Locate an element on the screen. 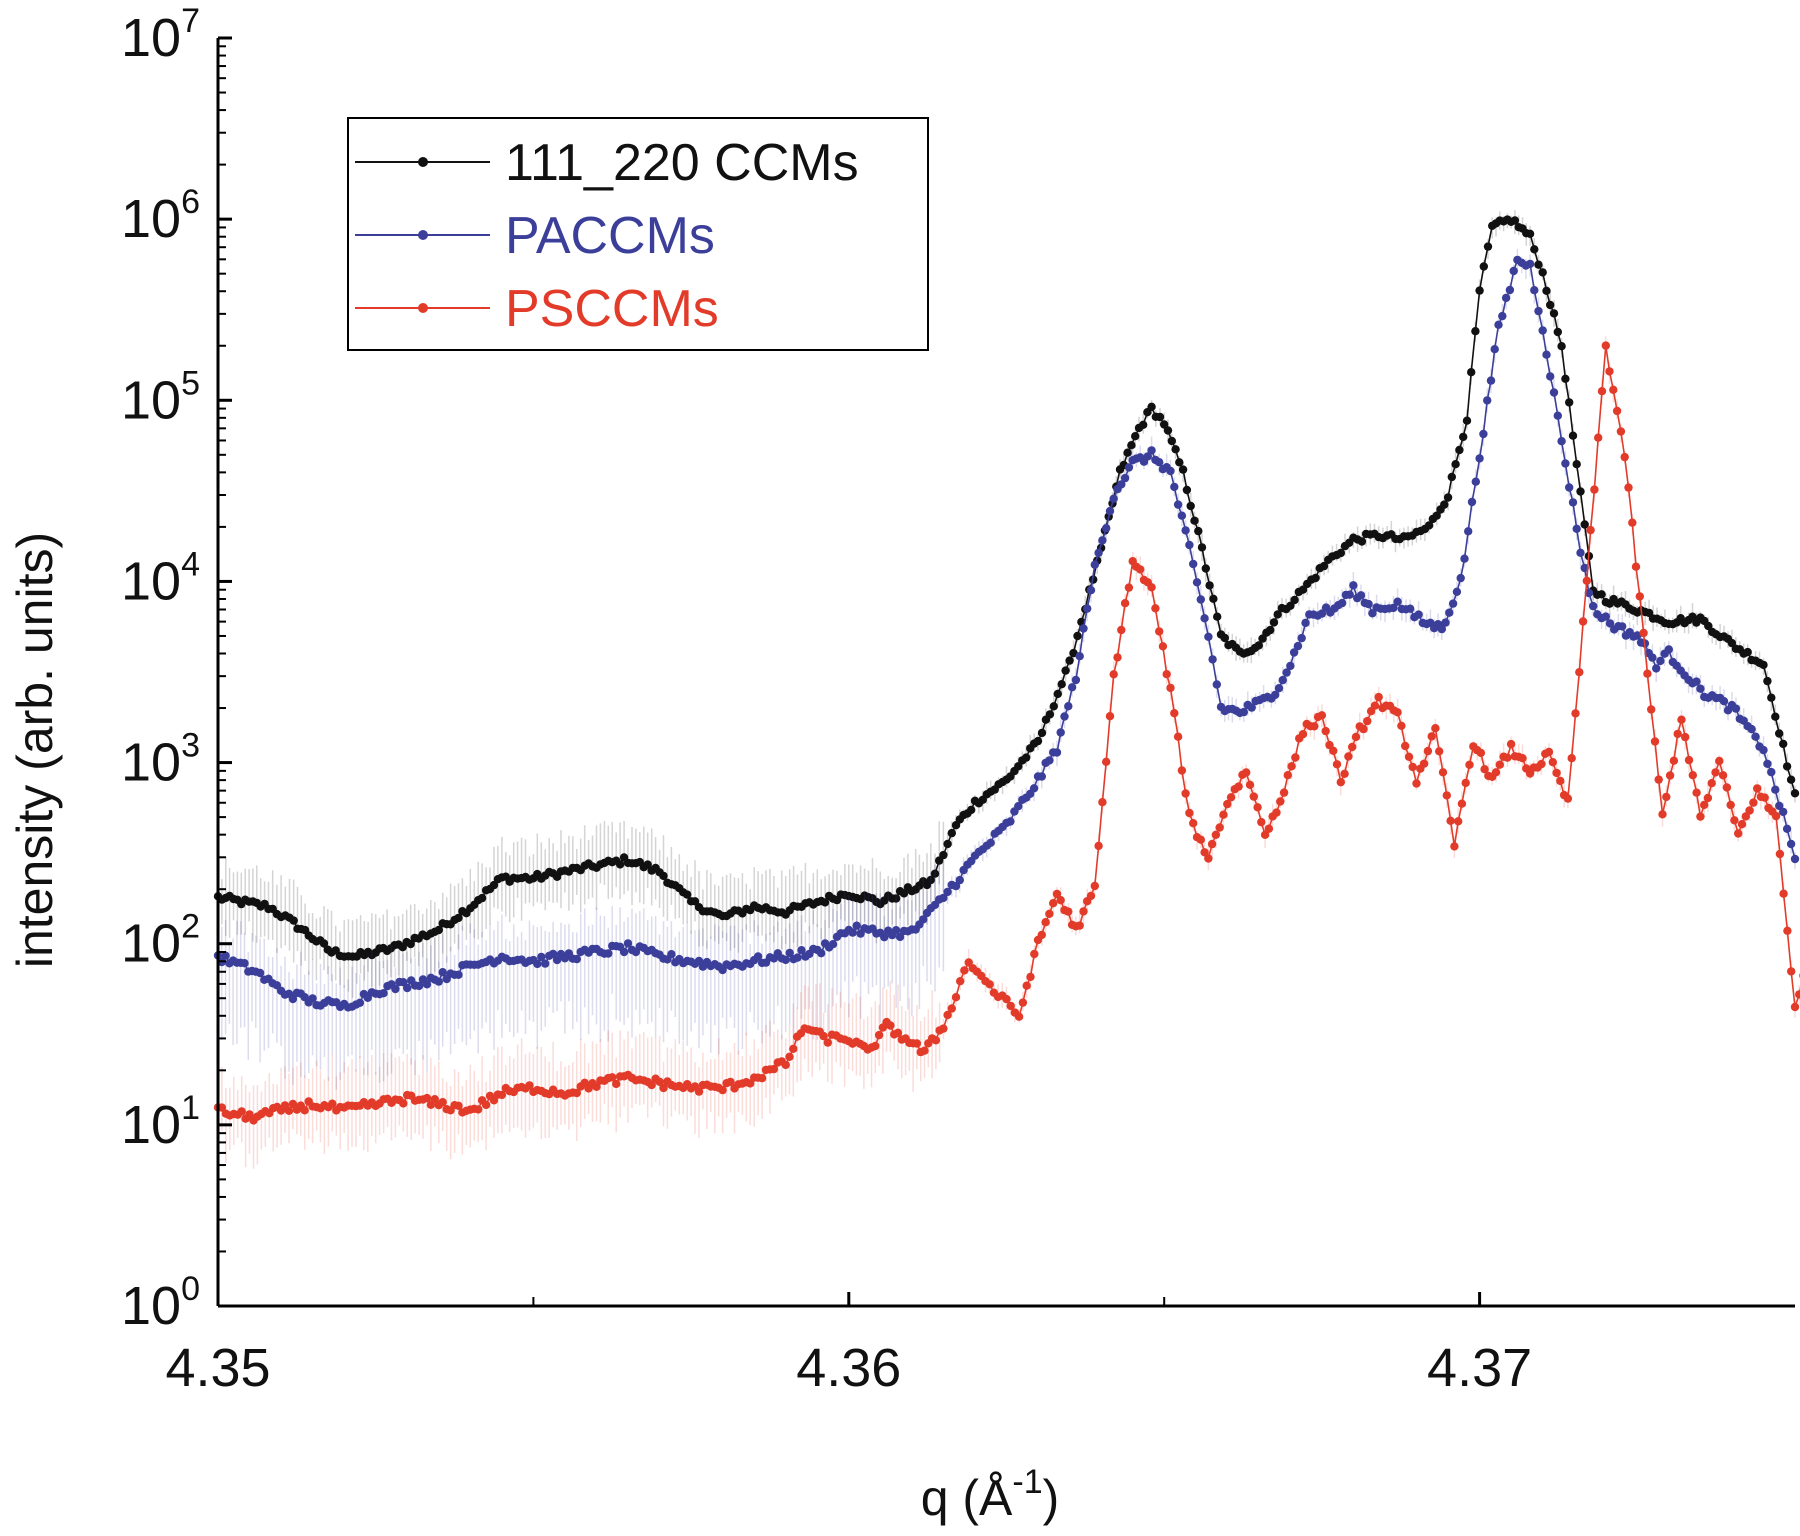  y-tick-label: 10⁰ is located at coordinates (160, 1303).